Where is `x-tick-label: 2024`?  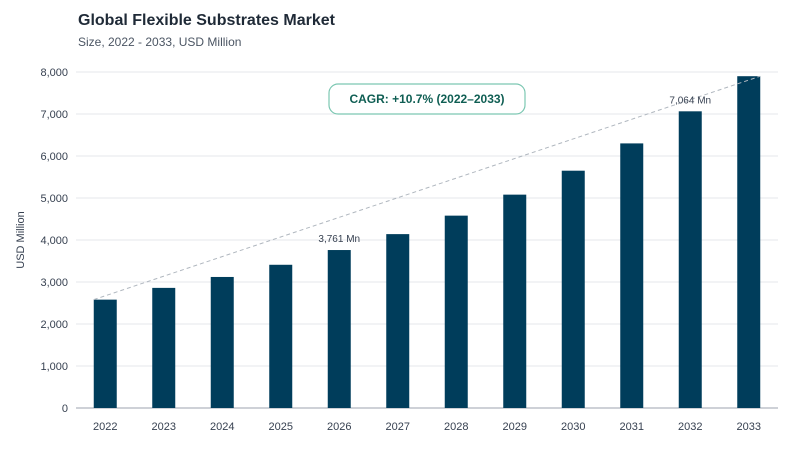 x-tick-label: 2024 is located at coordinates (222, 427).